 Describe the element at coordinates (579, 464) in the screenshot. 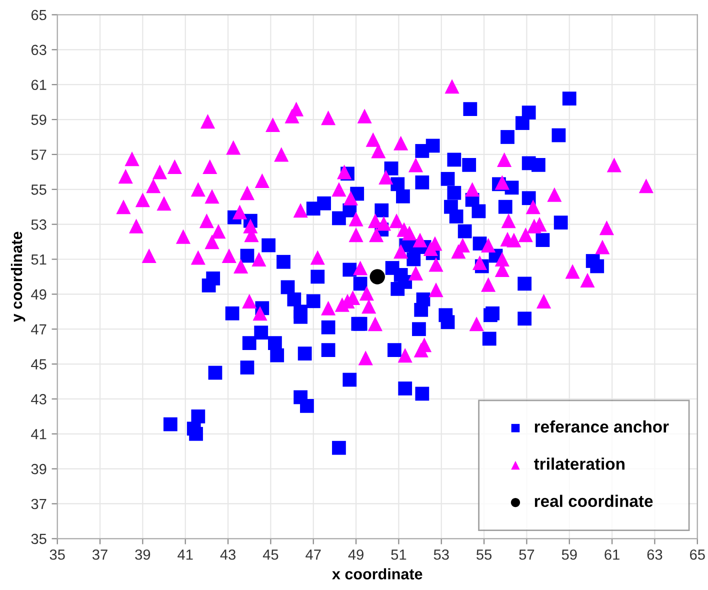

I see `legend-label: trilateration` at that location.